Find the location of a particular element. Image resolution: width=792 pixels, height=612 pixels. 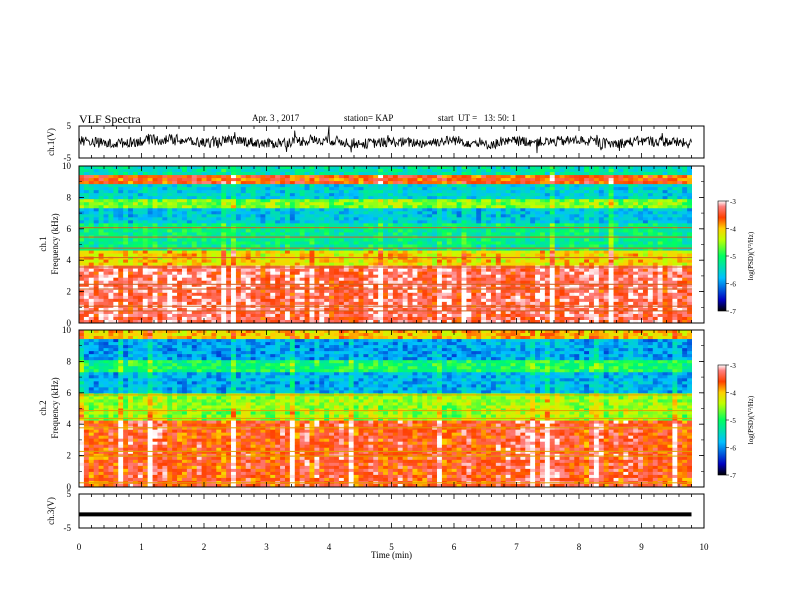

ch1-ylabel: ch.1(V) is located at coordinates (51, 142).